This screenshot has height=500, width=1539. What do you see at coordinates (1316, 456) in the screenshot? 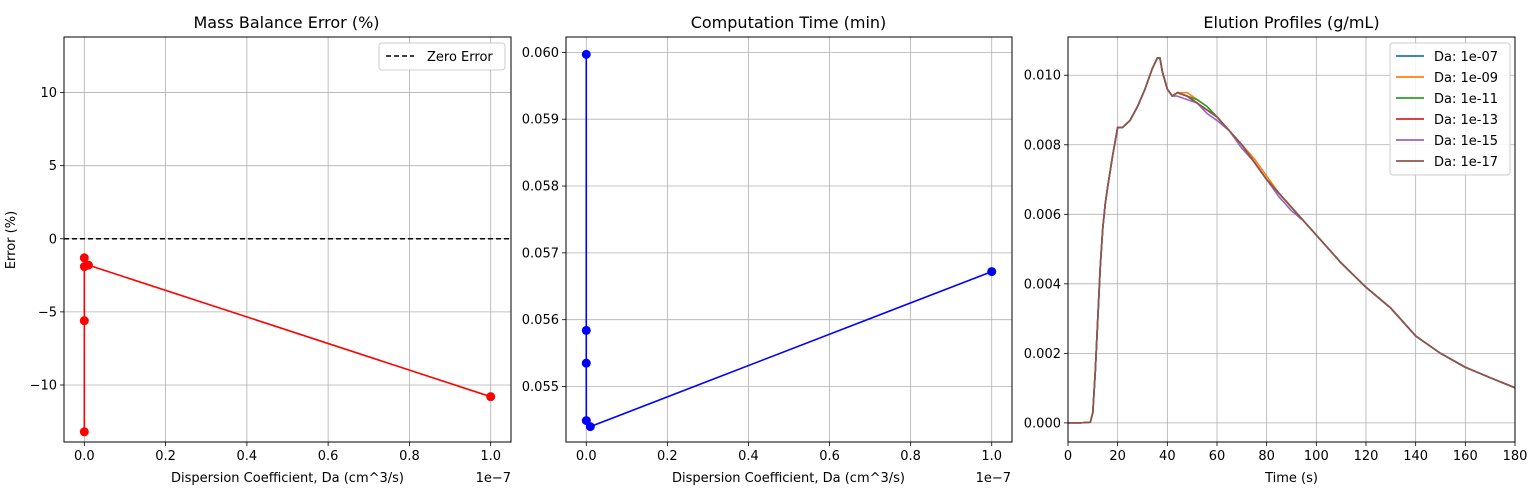
I see `x-tick-label: 100` at bounding box center [1316, 456].